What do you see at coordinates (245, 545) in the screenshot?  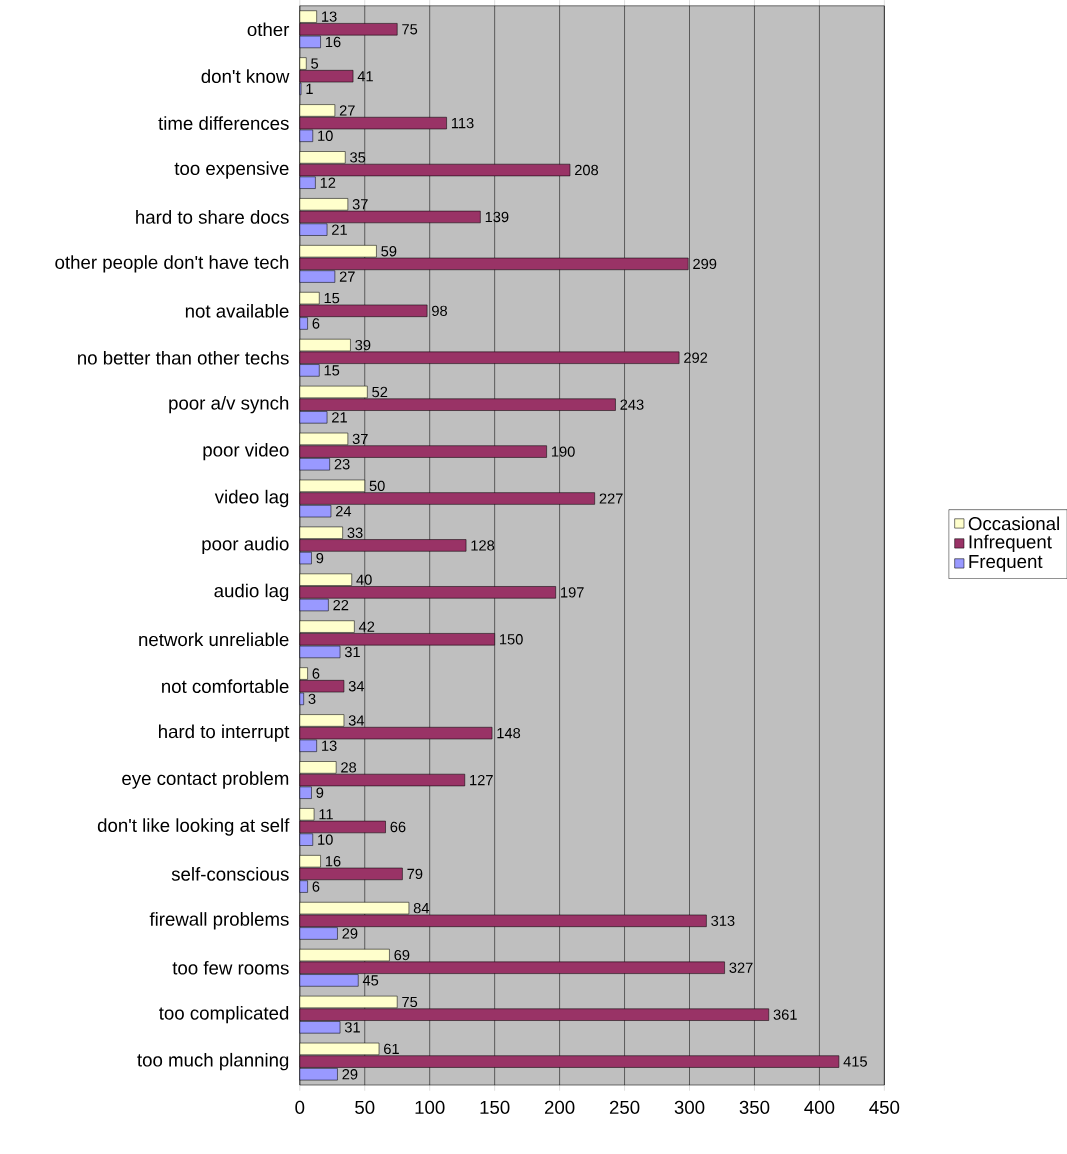 I see `y-tick-label: poor audio` at bounding box center [245, 545].